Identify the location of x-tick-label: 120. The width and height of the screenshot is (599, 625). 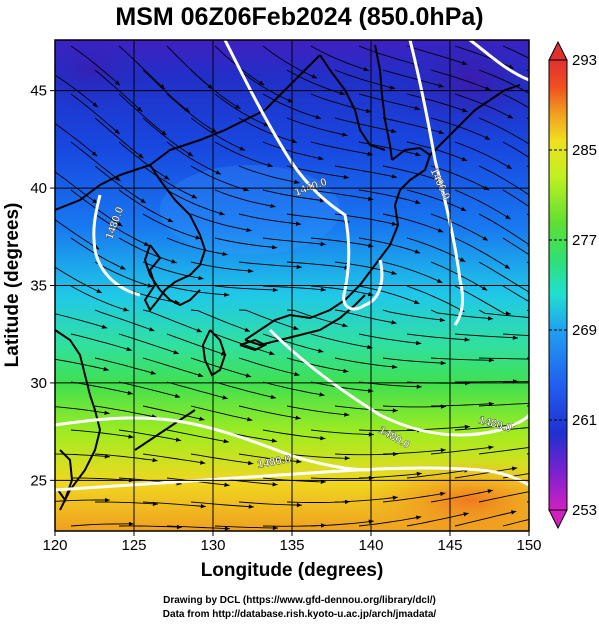
(54, 545).